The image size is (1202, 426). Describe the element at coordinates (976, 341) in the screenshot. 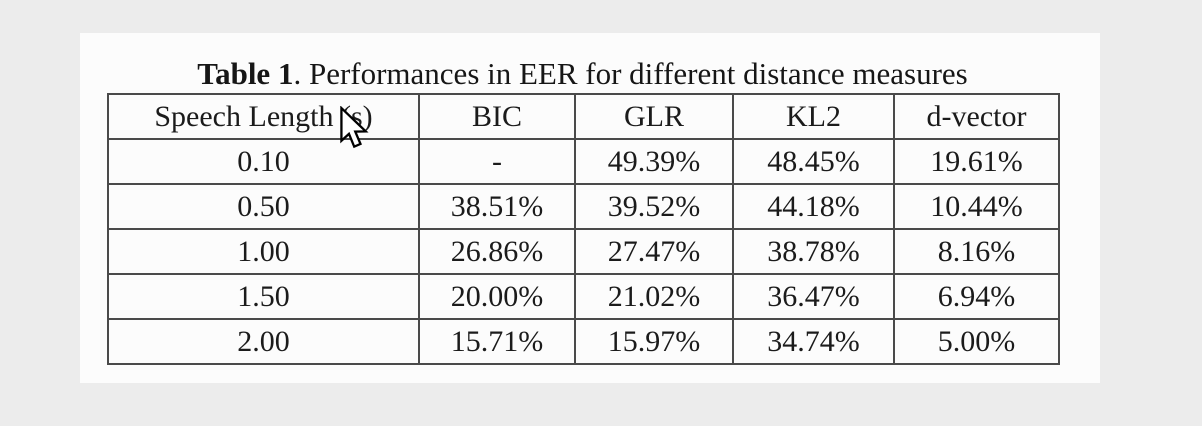

I see `table-cell: 5.00%` at that location.